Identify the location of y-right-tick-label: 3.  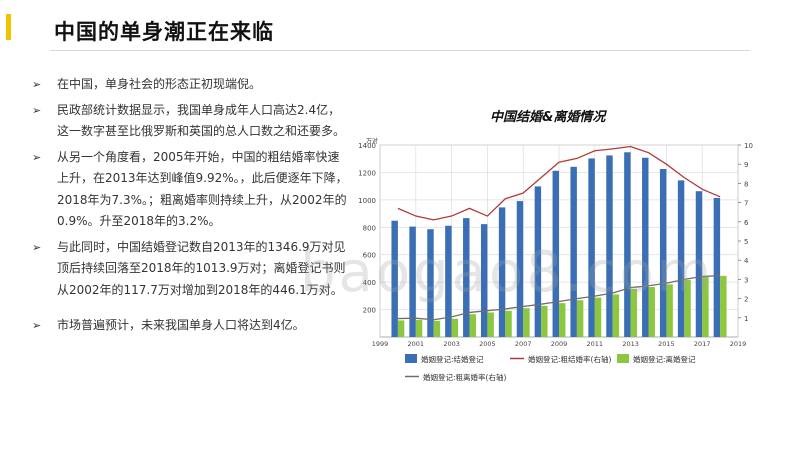
(746, 280).